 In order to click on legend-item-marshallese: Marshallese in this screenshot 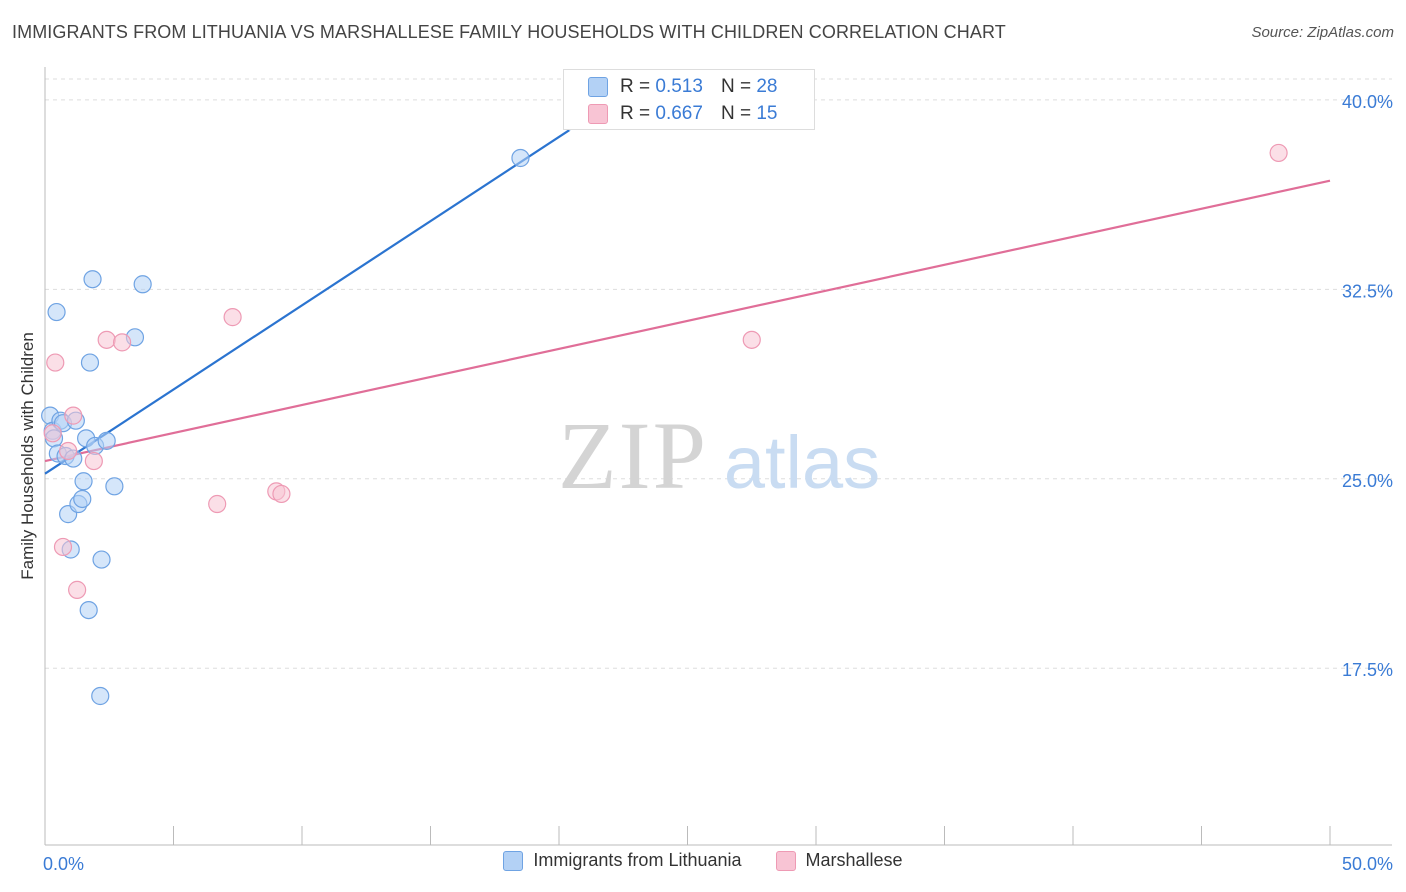, I will do `click(839, 860)`.